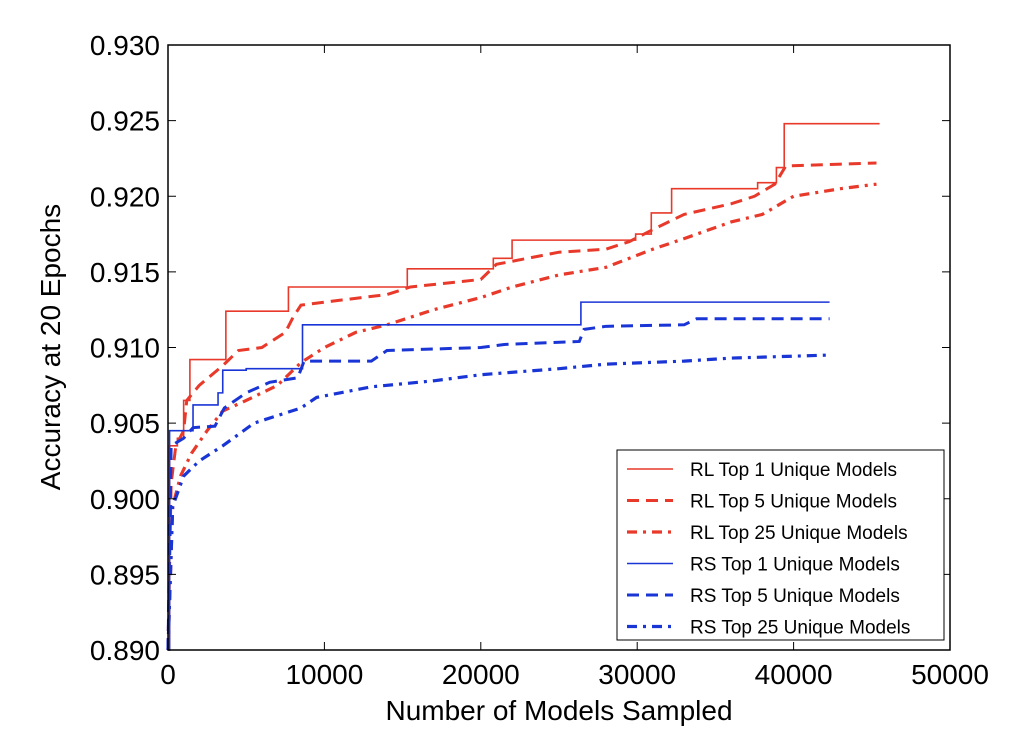  Describe the element at coordinates (125, 348) in the screenshot. I see `y-tick-label: 0.910` at that location.